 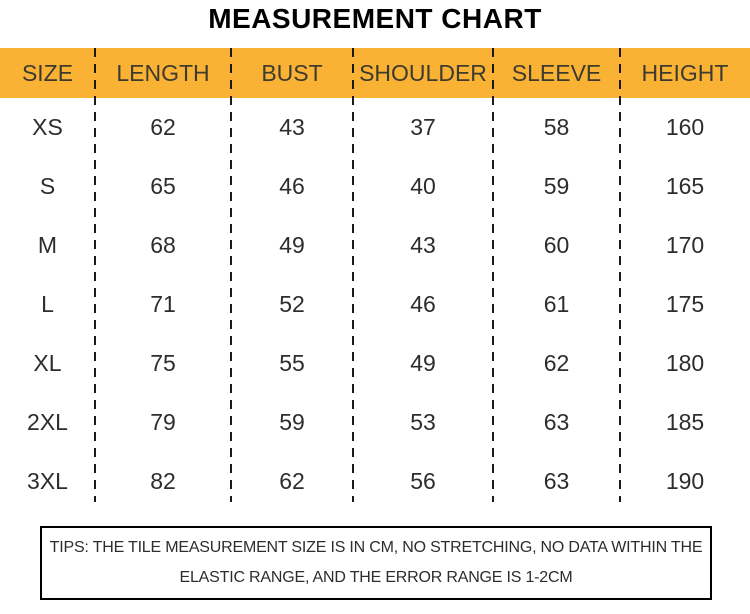 I want to click on cell-length: 75, so click(x=163, y=363).